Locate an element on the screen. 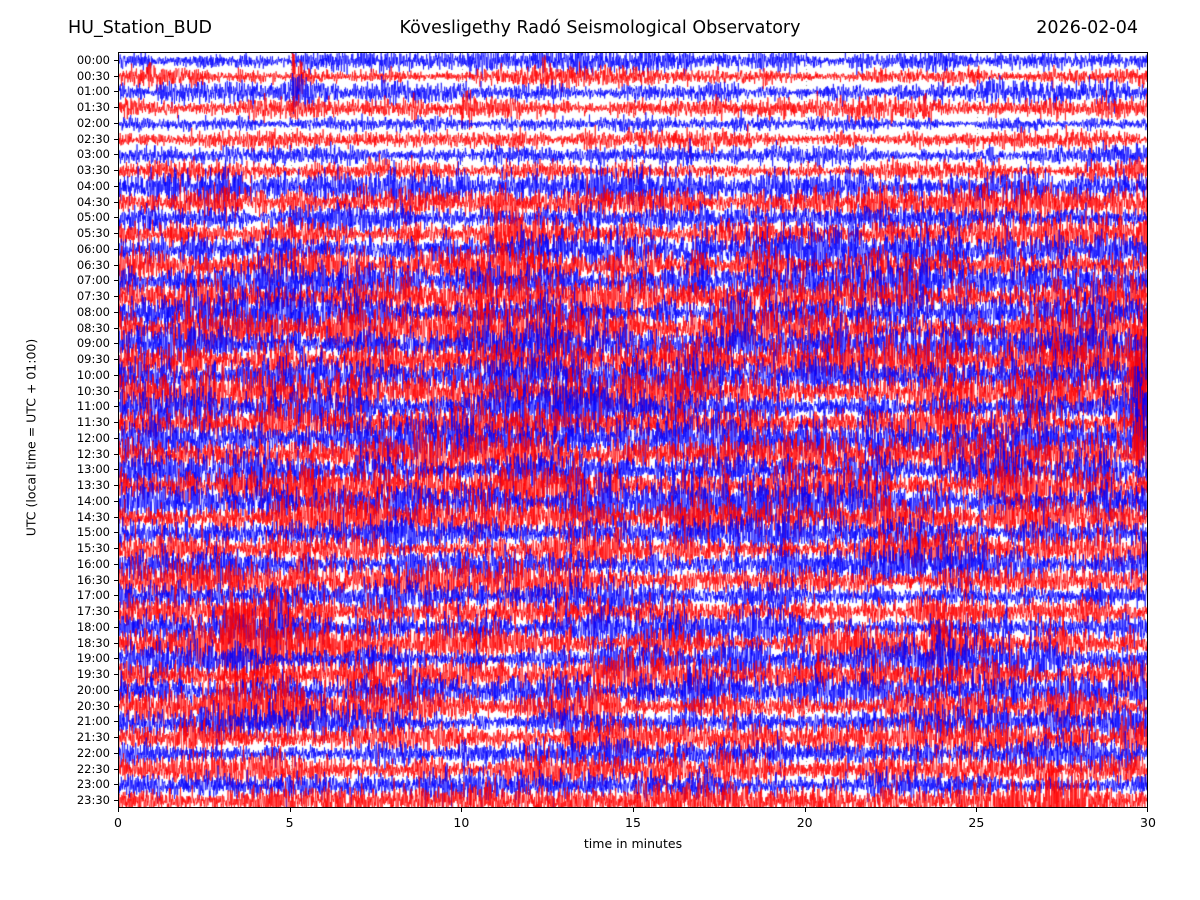 The width and height of the screenshot is (1200, 900). x-axis-tick-layer: 0 5 10 15 20 25 30 is located at coordinates (635, 828).